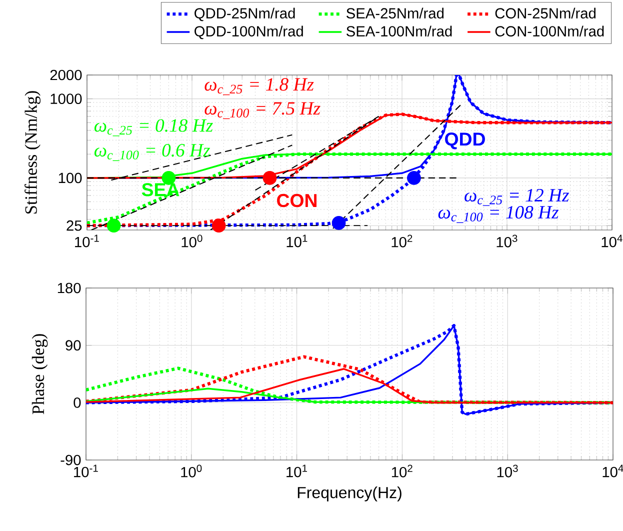 This screenshot has height=531, width=623. What do you see at coordinates (66, 99) in the screenshot?
I see `y-tick-label: 1000` at bounding box center [66, 99].